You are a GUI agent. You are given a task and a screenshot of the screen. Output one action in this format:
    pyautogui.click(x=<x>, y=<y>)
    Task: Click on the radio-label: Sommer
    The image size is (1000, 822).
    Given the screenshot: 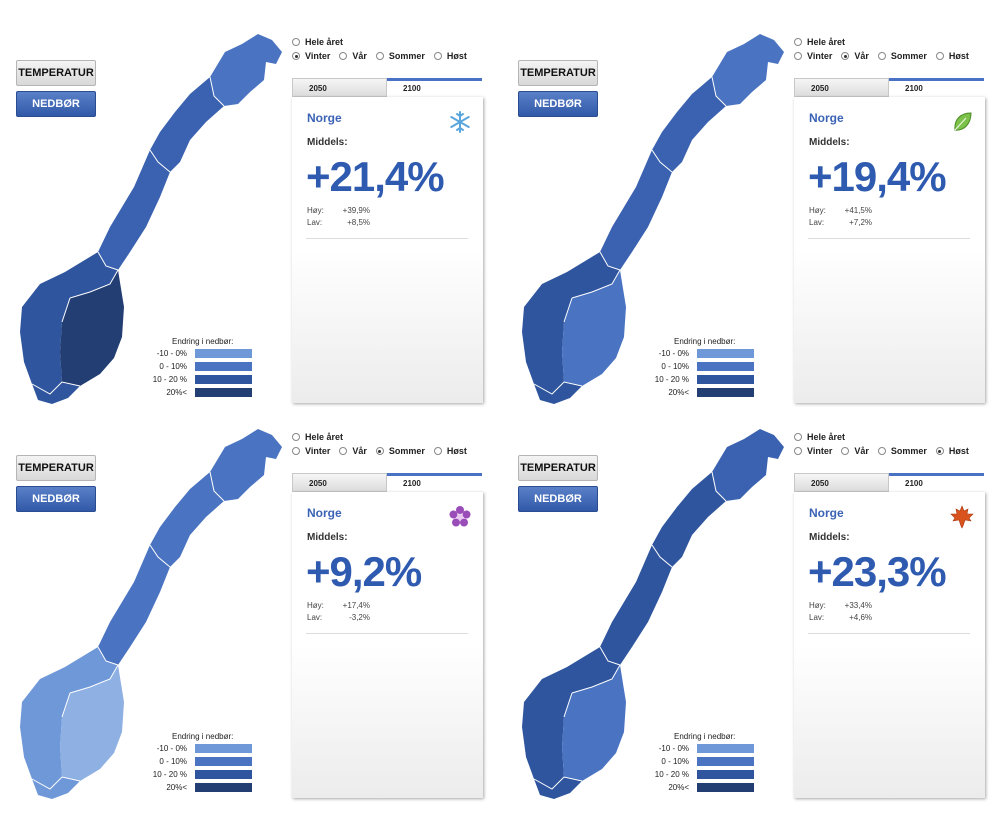 What is the action you would take?
    pyautogui.click(x=908, y=451)
    